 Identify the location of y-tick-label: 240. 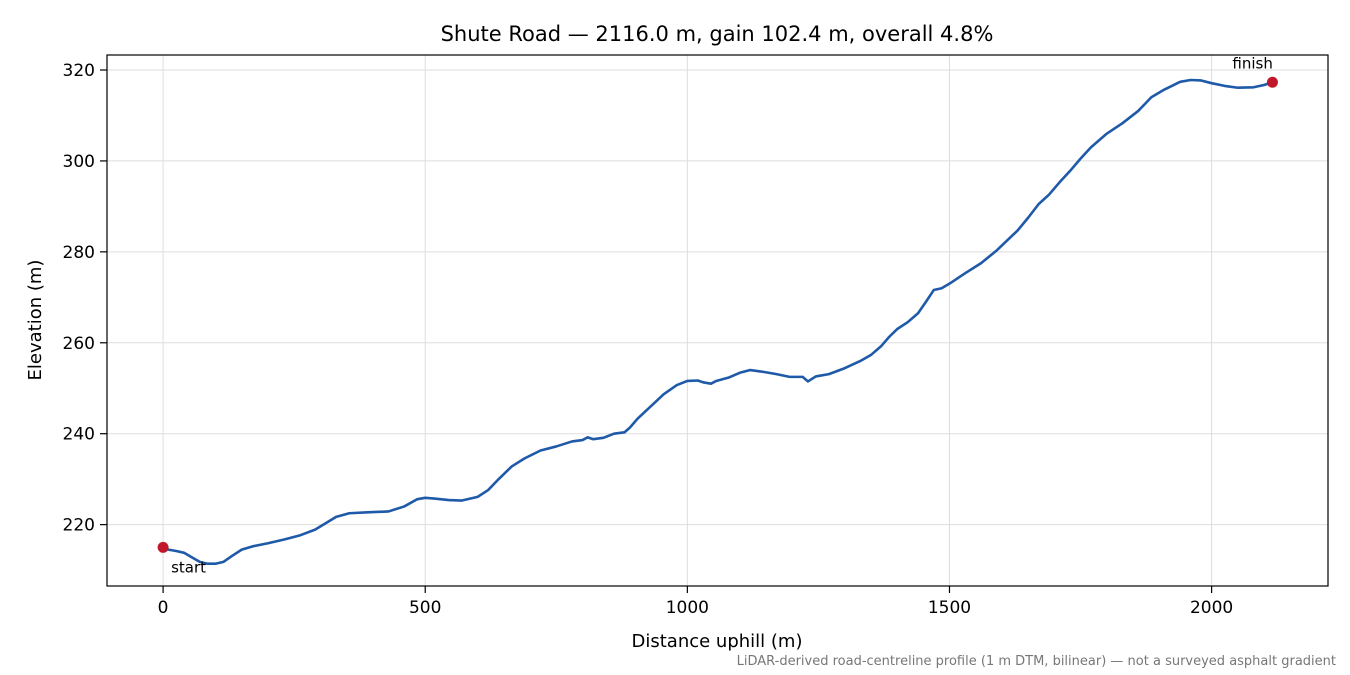
(79, 435).